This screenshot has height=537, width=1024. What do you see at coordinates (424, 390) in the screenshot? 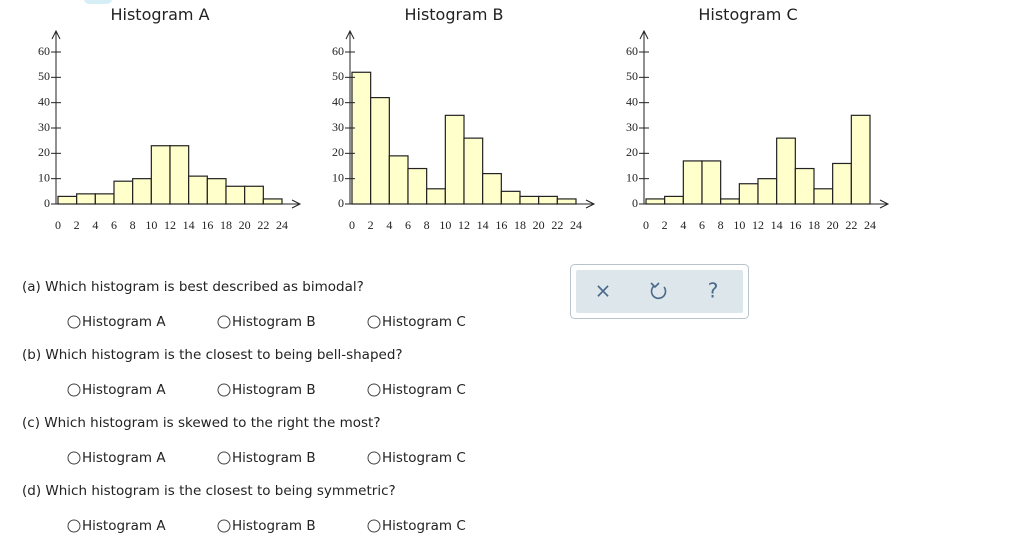
I see `option-label: Histogram C` at bounding box center [424, 390].